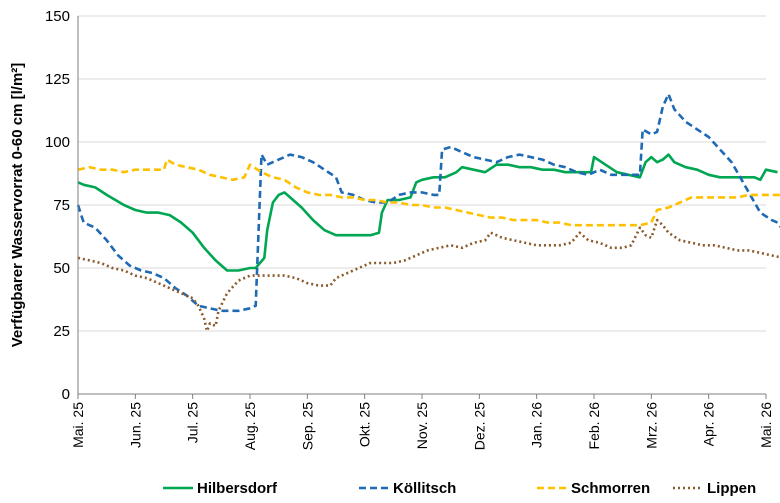  Describe the element at coordinates (651, 425) in the screenshot. I see `x-tick-label: Mrz. 26` at that location.